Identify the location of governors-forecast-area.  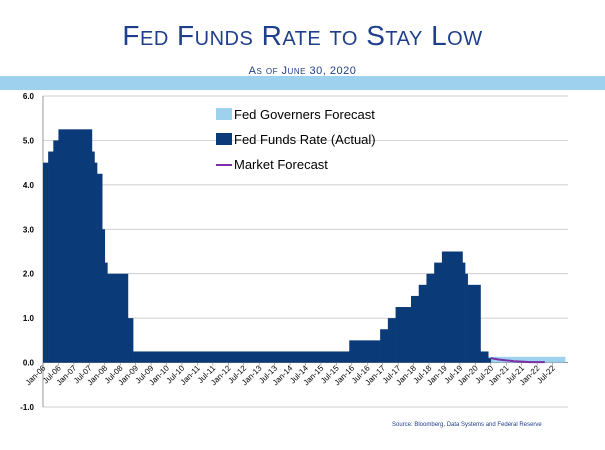
(527, 359).